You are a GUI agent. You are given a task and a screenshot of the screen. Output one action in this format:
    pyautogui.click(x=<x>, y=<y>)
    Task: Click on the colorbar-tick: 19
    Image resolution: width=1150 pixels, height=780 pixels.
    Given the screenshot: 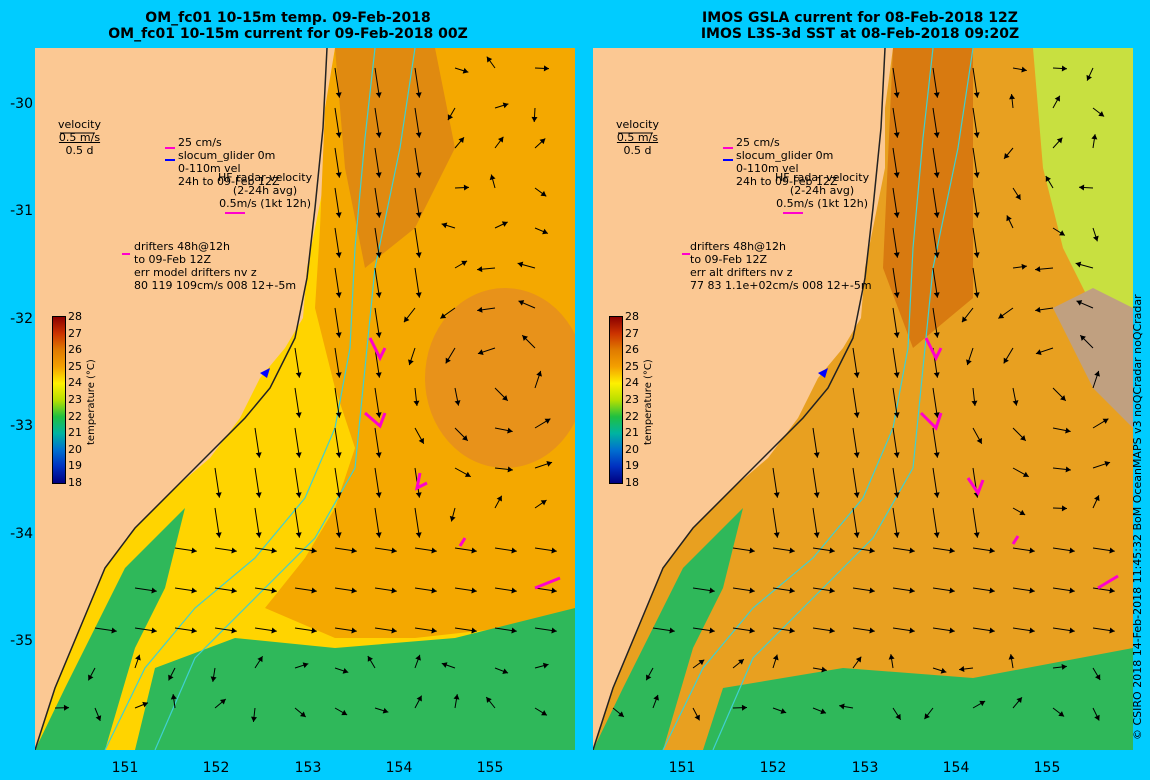 What is the action you would take?
    pyautogui.click(x=632, y=466)
    